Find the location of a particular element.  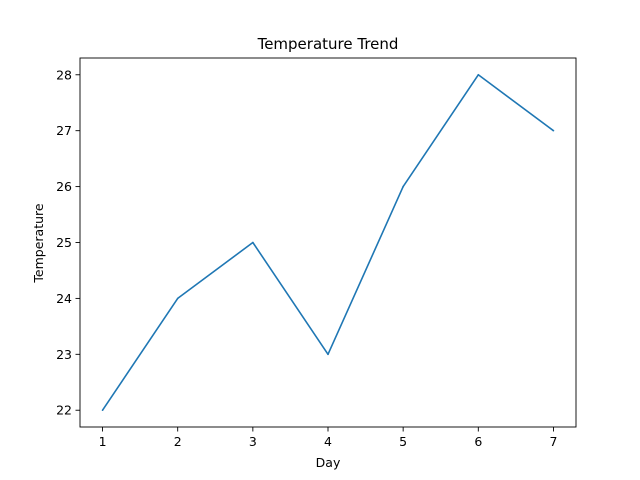

y-tick-label: 22 is located at coordinates (64, 410).